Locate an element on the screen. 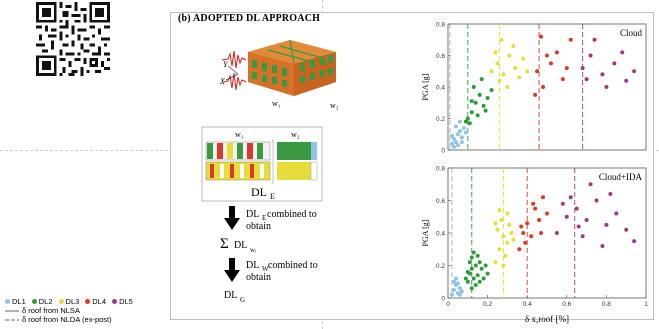 The width and height of the screenshot is (659, 329). legend-solid: δ roof from NLSA is located at coordinates (69, 310).